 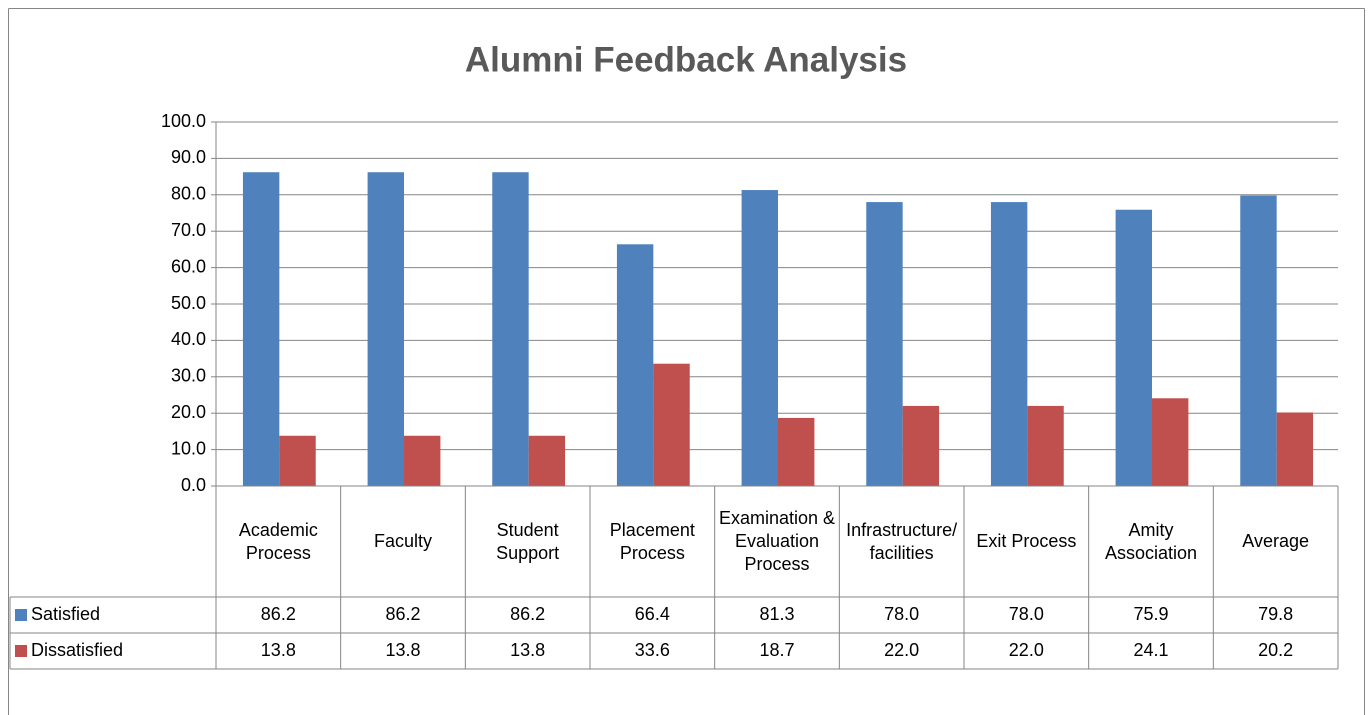 I want to click on category-label: Faculty, so click(x=402, y=541).